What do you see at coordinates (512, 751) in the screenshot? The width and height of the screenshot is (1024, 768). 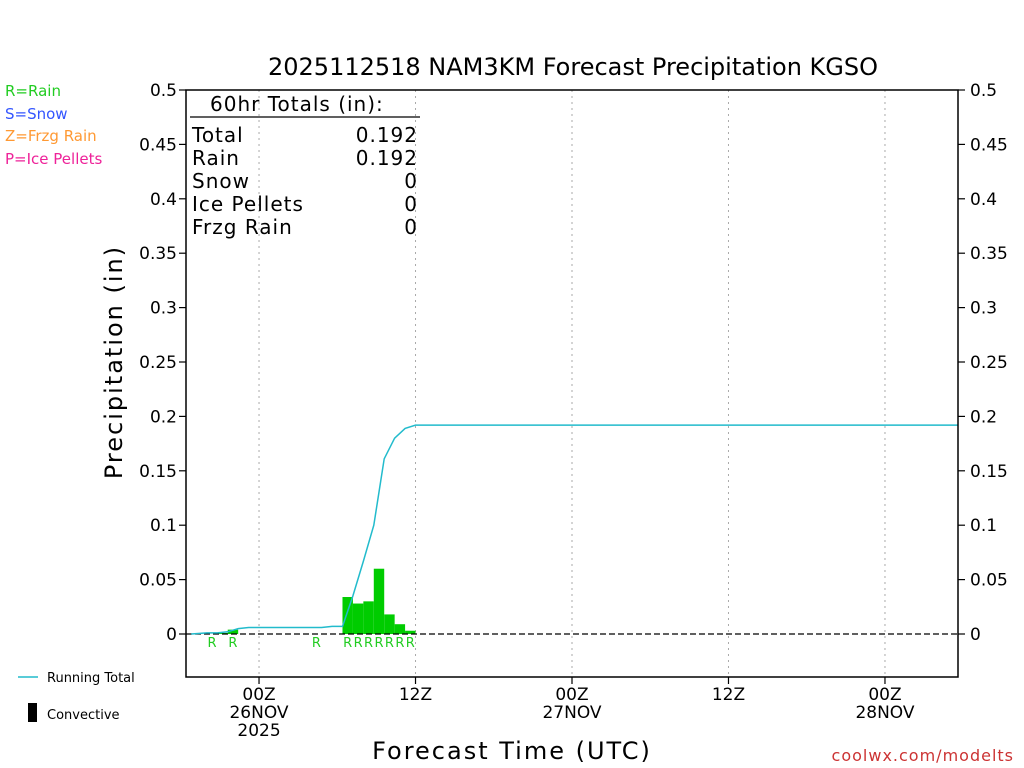 I see `x-axis-label: Forecast Time (UTC)` at bounding box center [512, 751].